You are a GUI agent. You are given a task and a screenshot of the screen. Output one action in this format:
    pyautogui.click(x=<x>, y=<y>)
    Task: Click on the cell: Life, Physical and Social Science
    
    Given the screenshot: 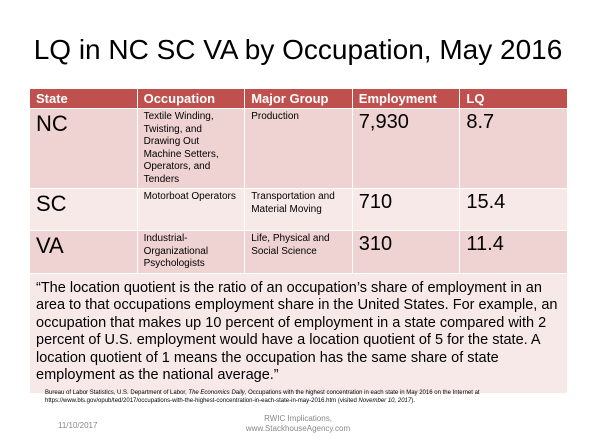 What is the action you would take?
    pyautogui.click(x=298, y=252)
    